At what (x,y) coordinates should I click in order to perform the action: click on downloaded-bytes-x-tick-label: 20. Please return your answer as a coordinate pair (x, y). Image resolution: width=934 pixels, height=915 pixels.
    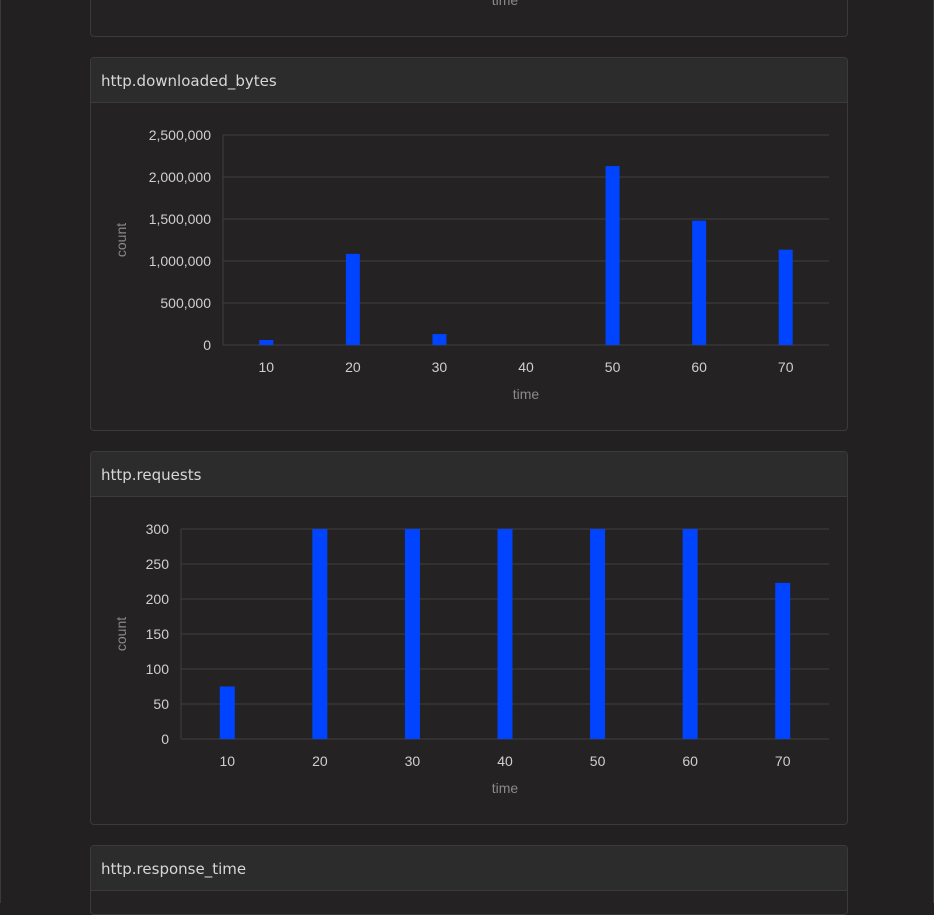
    Looking at the image, I should click on (353, 367).